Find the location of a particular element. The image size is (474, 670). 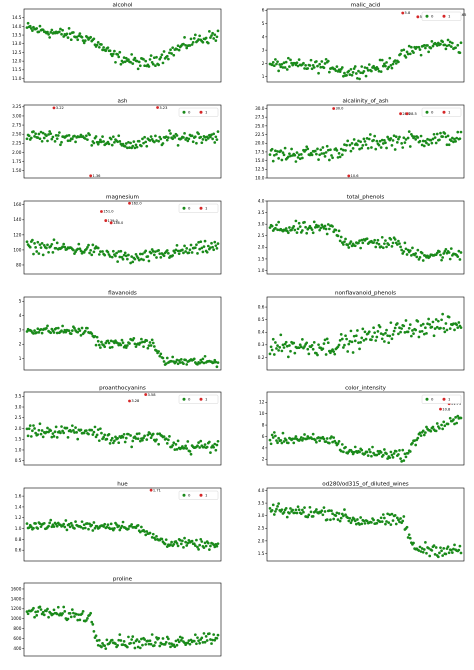

y-tick-label: 120 is located at coordinates (17, 234).